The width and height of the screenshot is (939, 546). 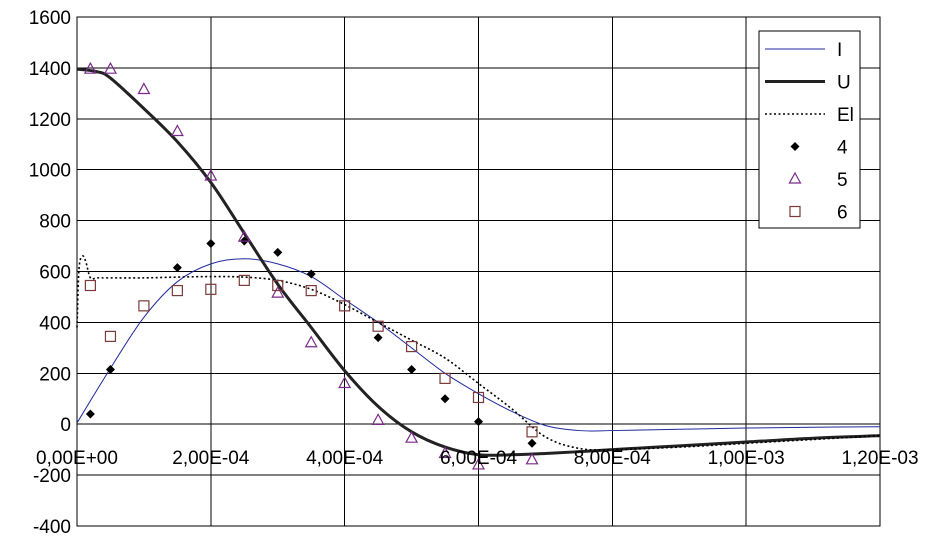 I want to click on y-tick-label: 200, so click(x=55, y=374).